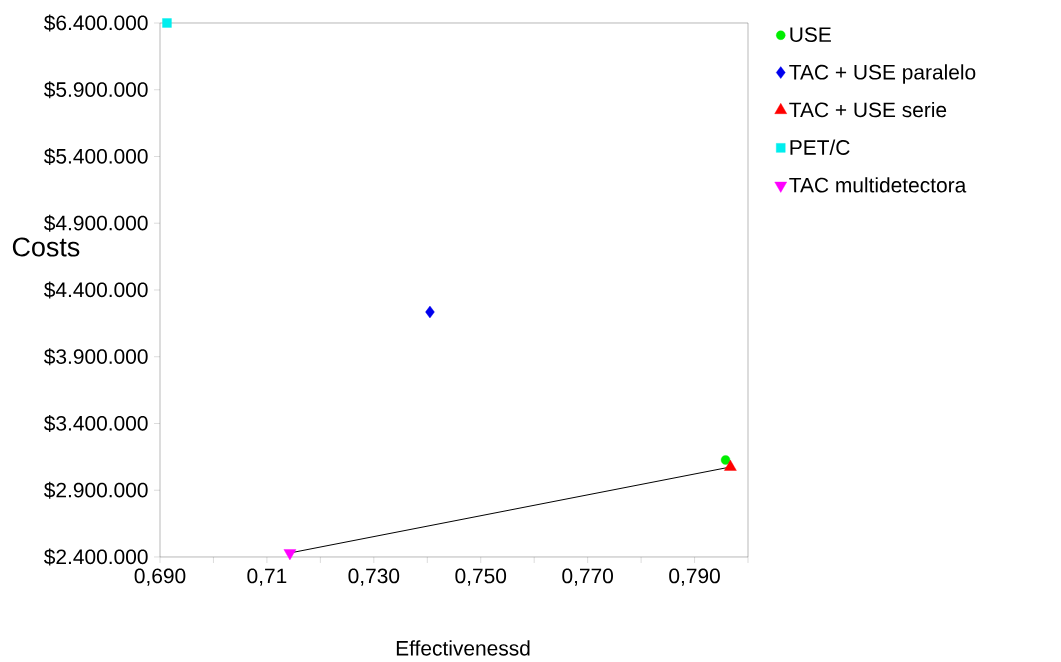 The width and height of the screenshot is (1061, 662). Describe the element at coordinates (96, 490) in the screenshot. I see `y-tick-label: $2.900.000` at that location.